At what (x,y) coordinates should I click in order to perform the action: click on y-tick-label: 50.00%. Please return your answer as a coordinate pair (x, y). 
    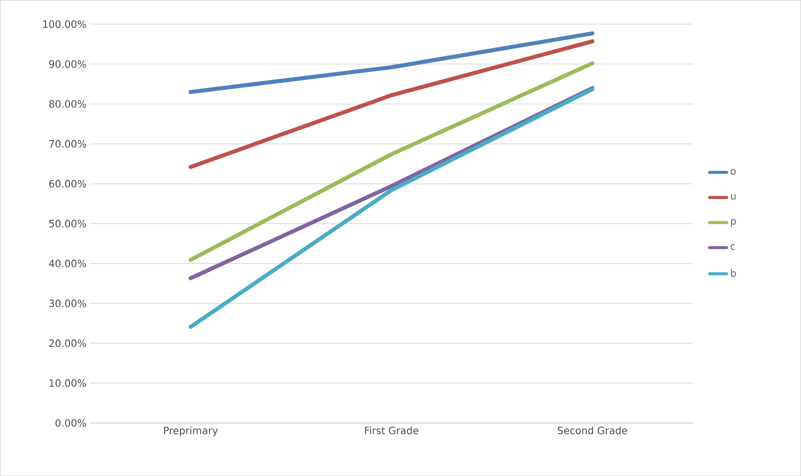
    Looking at the image, I should click on (67, 224).